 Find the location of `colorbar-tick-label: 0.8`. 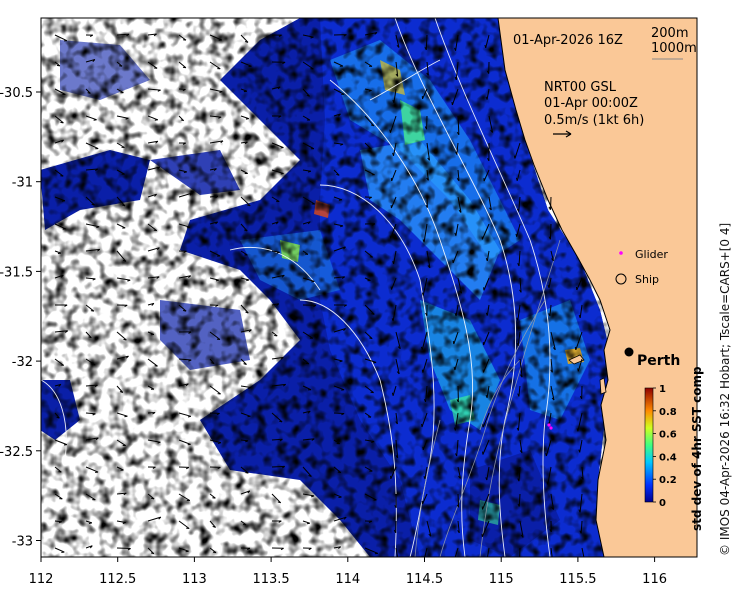

colorbar-tick-label: 0.8 is located at coordinates (668, 412).